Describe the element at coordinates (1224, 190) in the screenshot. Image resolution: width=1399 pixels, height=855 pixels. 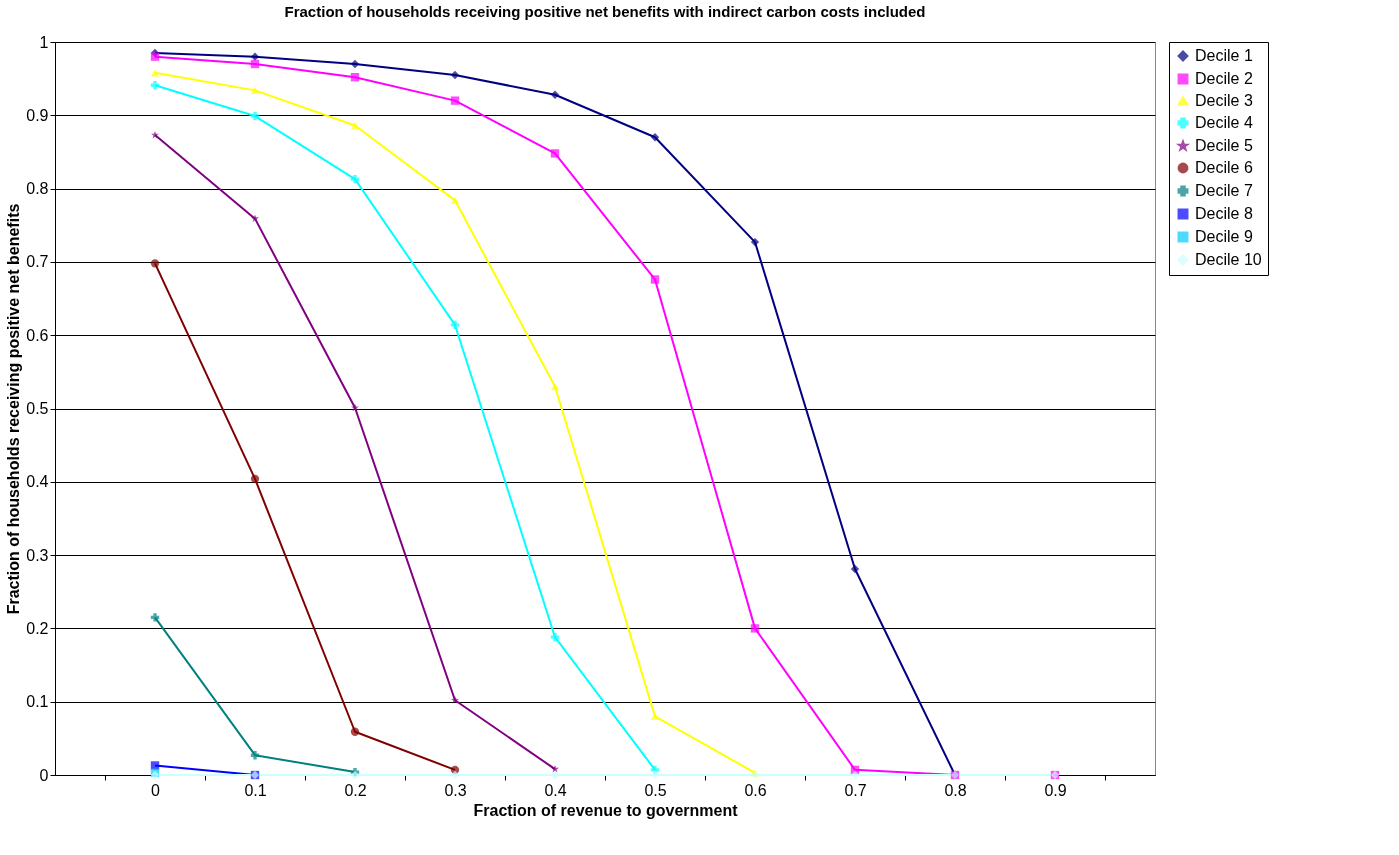
I see `legend-label: Decile 7` at that location.